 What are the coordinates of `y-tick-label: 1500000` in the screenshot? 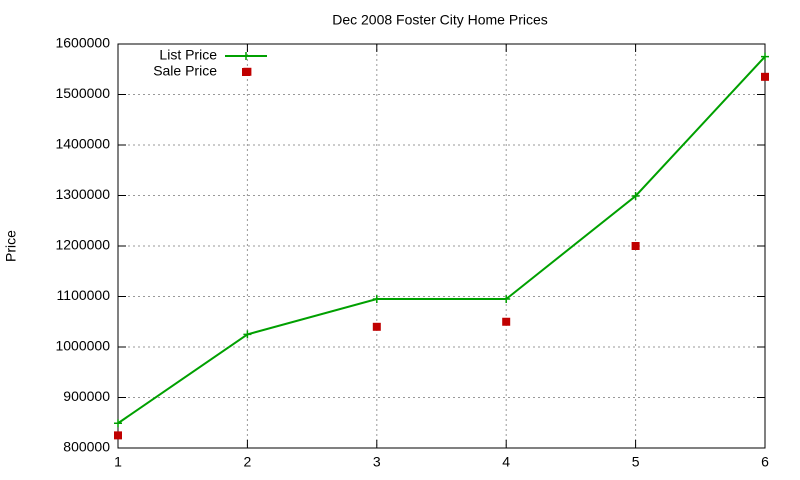 It's located at (82, 93).